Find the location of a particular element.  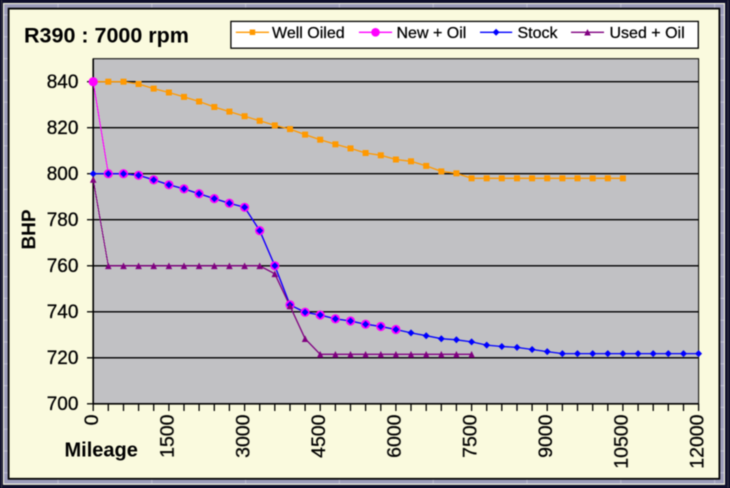

svg-text: 720 is located at coordinates (63, 358).